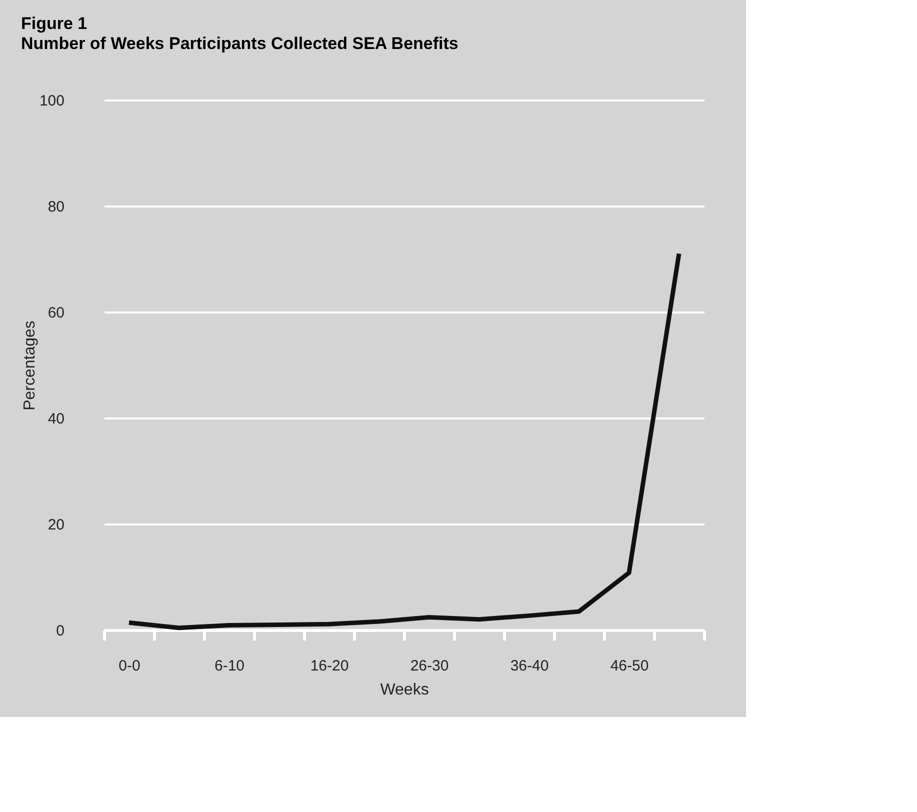 This screenshot has width=917, height=812. Describe the element at coordinates (56, 525) in the screenshot. I see `y-tick-label: 20` at that location.